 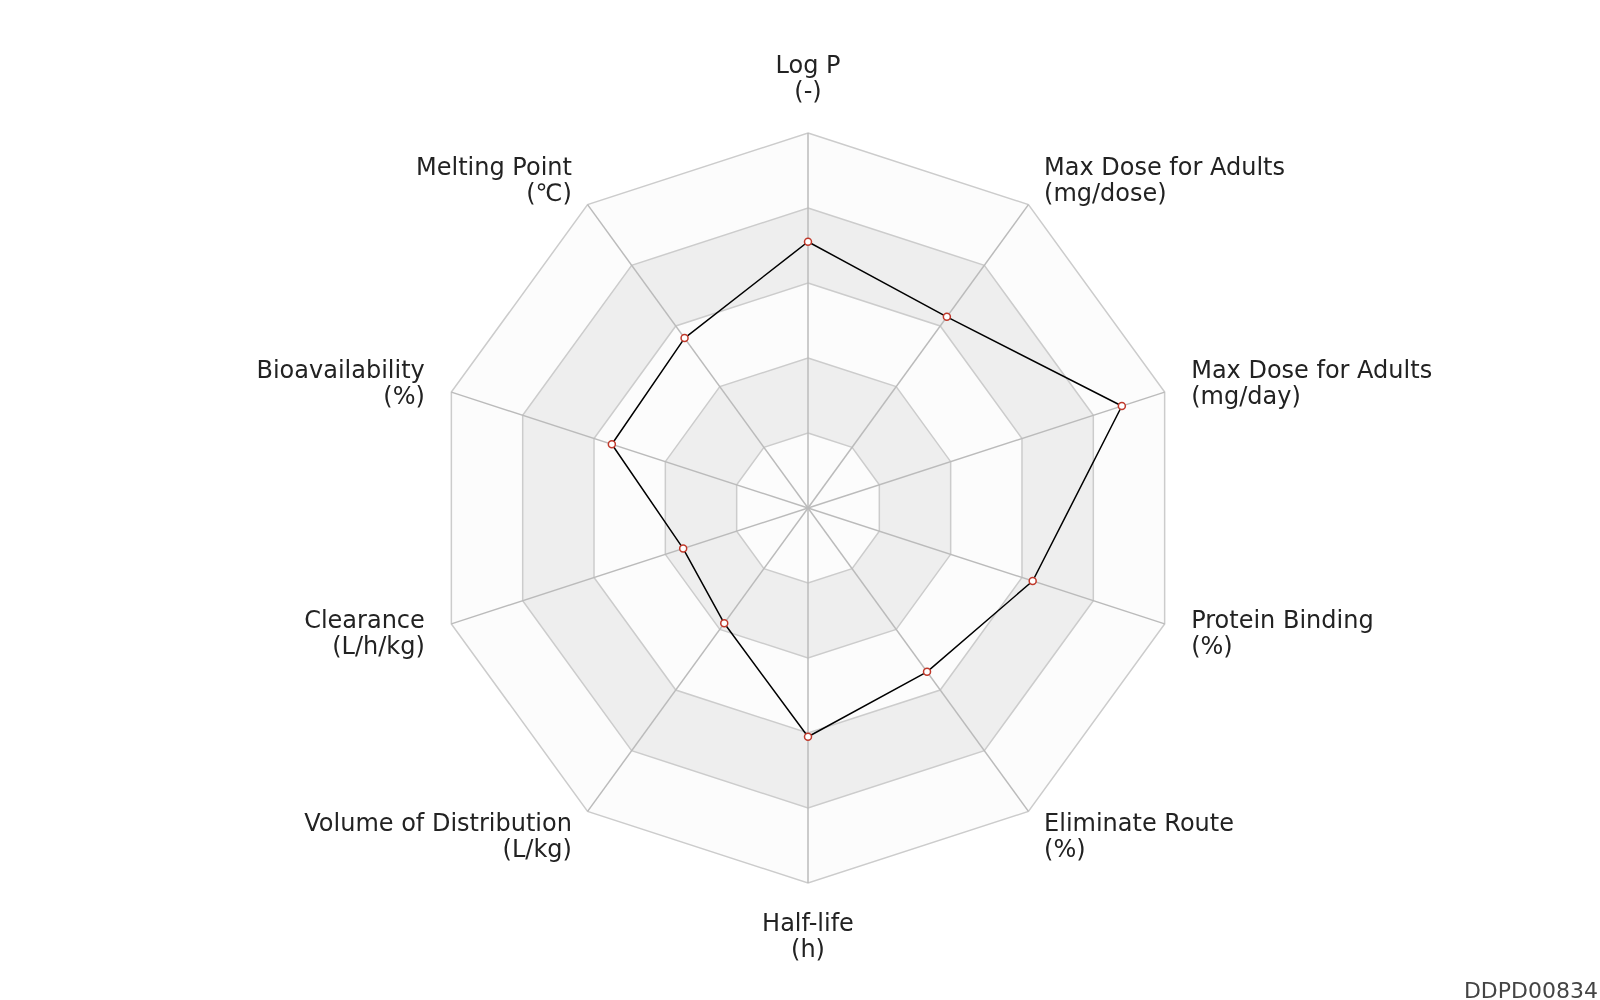 I want to click on spoke-label: Protein Binding (%), so click(x=1282, y=633).